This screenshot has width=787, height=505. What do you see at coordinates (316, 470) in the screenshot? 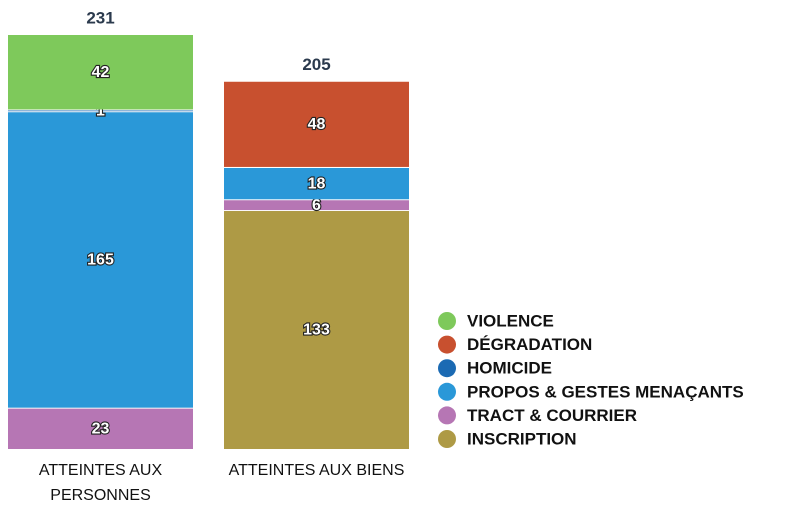
I see `category-label: ATTEINTES AUX BIENS` at bounding box center [316, 470].